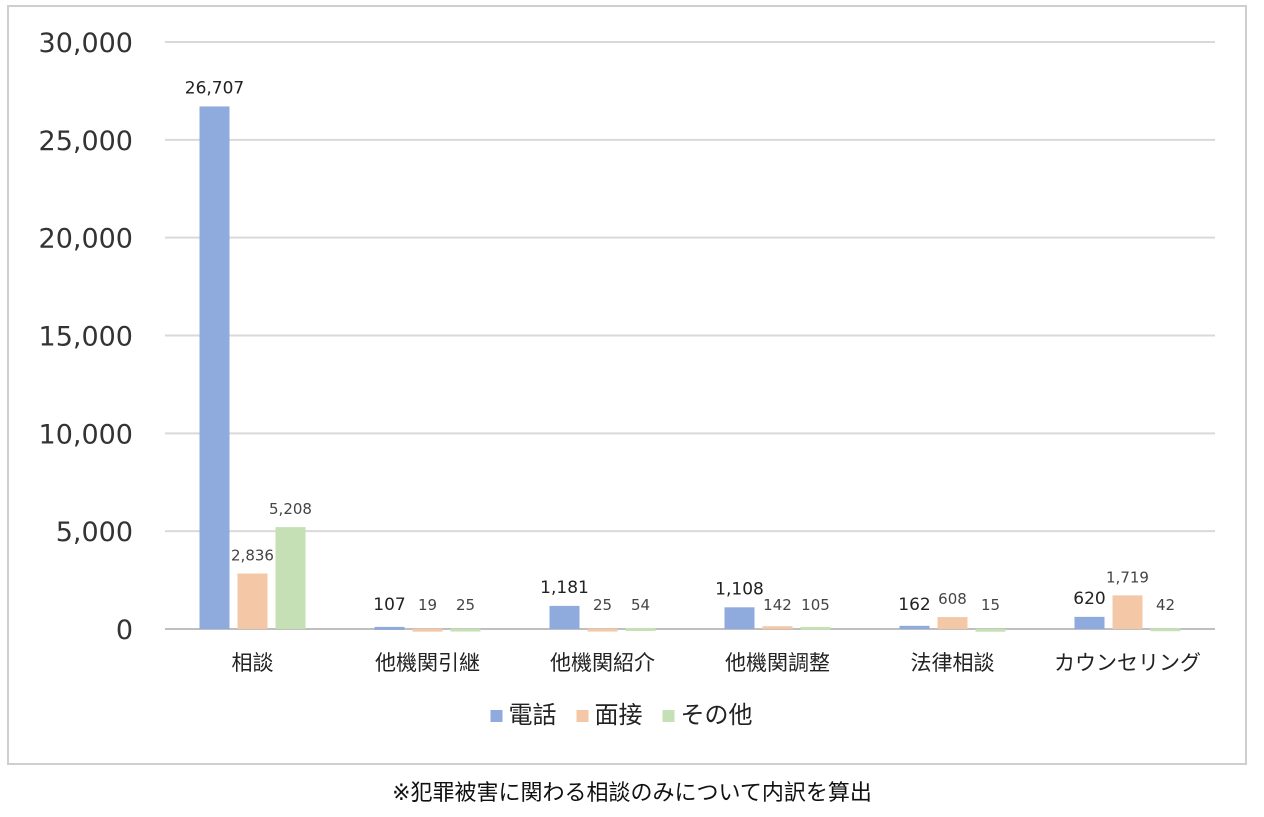 The height and width of the screenshot is (817, 1264). I want to click on data-label: 1,108, so click(739, 589).